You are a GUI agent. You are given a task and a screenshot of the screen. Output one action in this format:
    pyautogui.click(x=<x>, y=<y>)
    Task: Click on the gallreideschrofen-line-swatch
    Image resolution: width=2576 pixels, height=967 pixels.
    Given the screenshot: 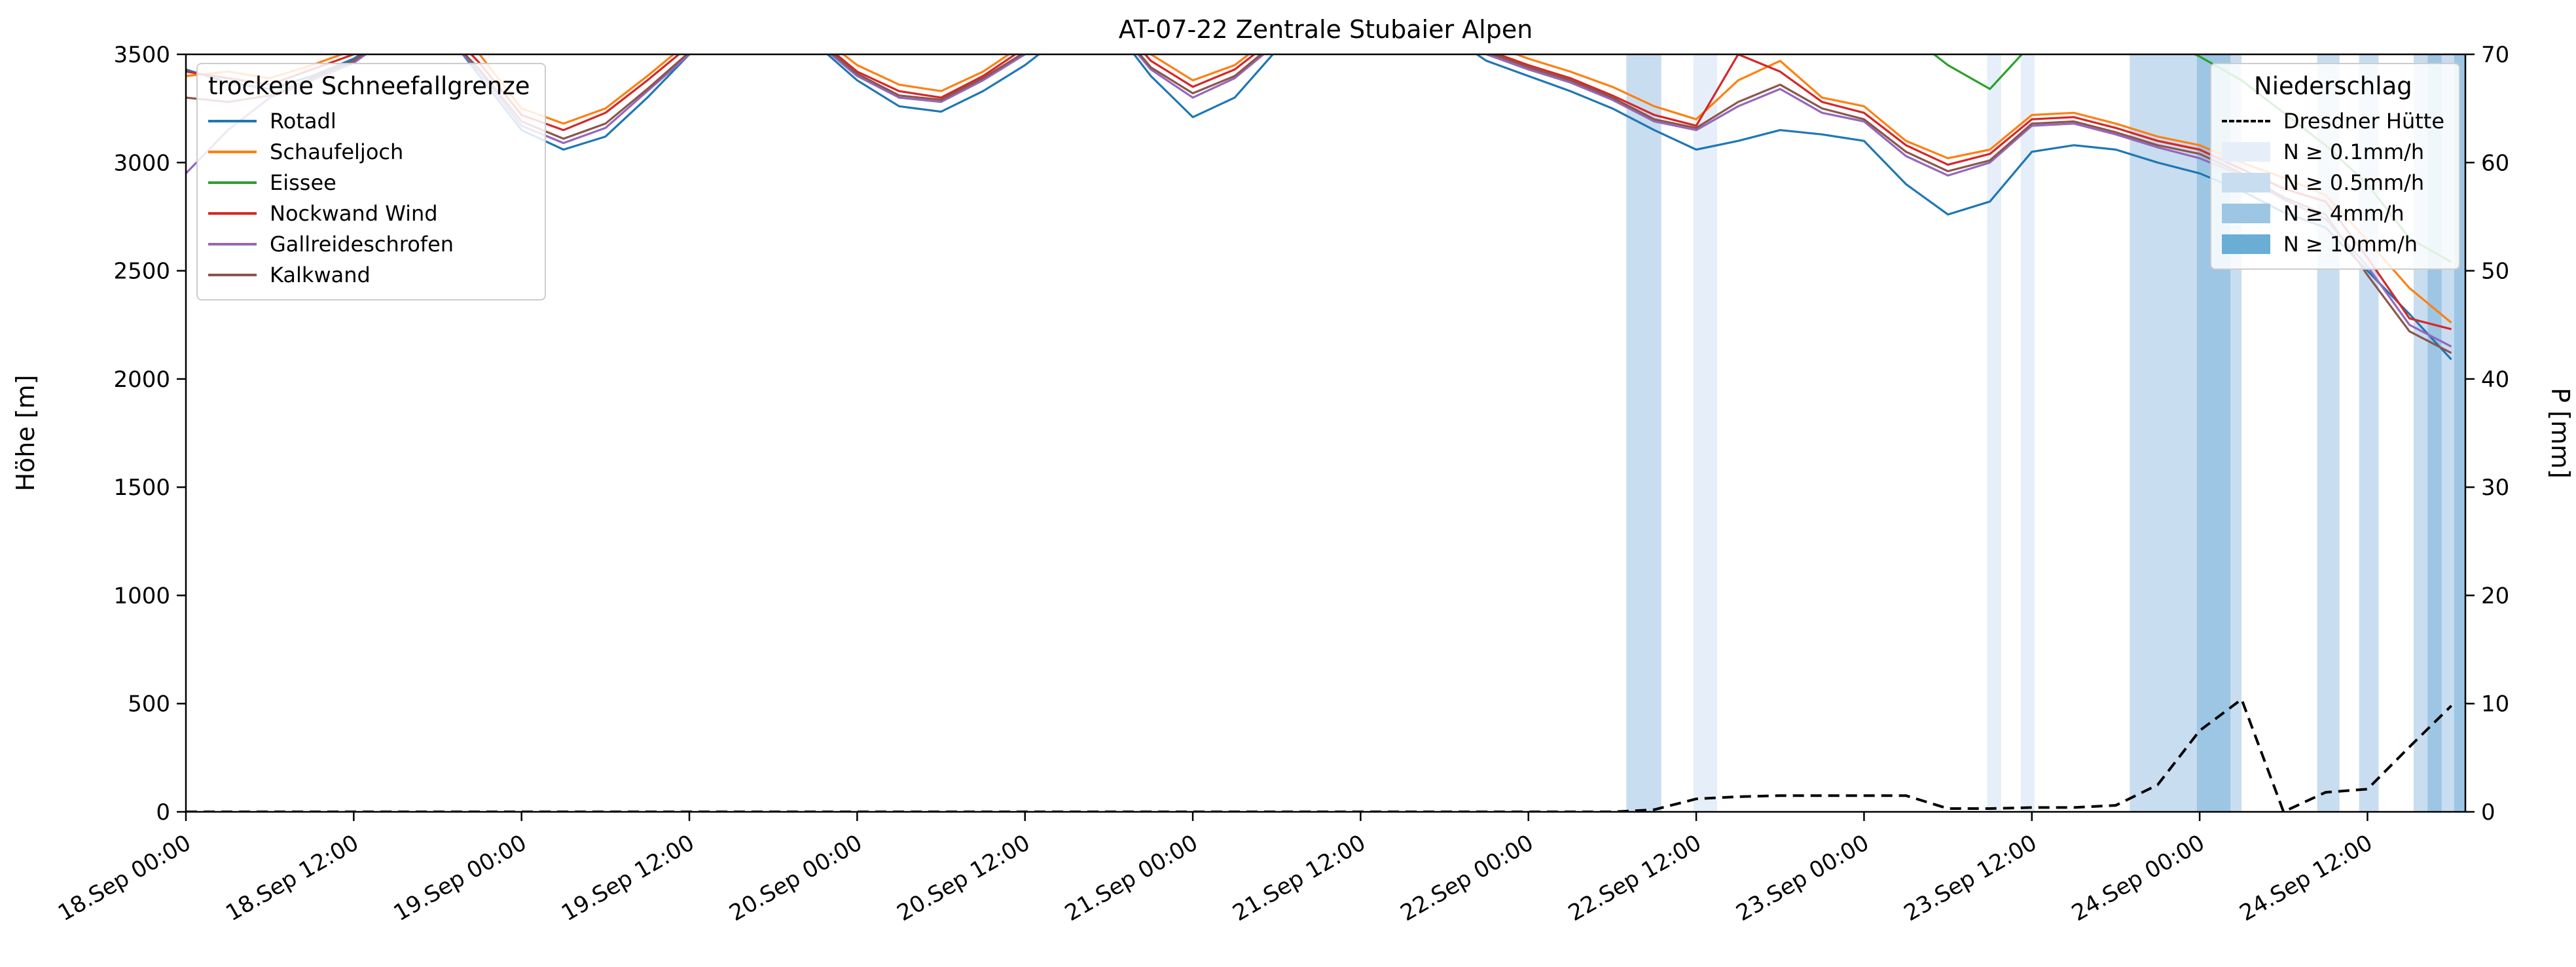 What is the action you would take?
    pyautogui.click(x=232, y=244)
    